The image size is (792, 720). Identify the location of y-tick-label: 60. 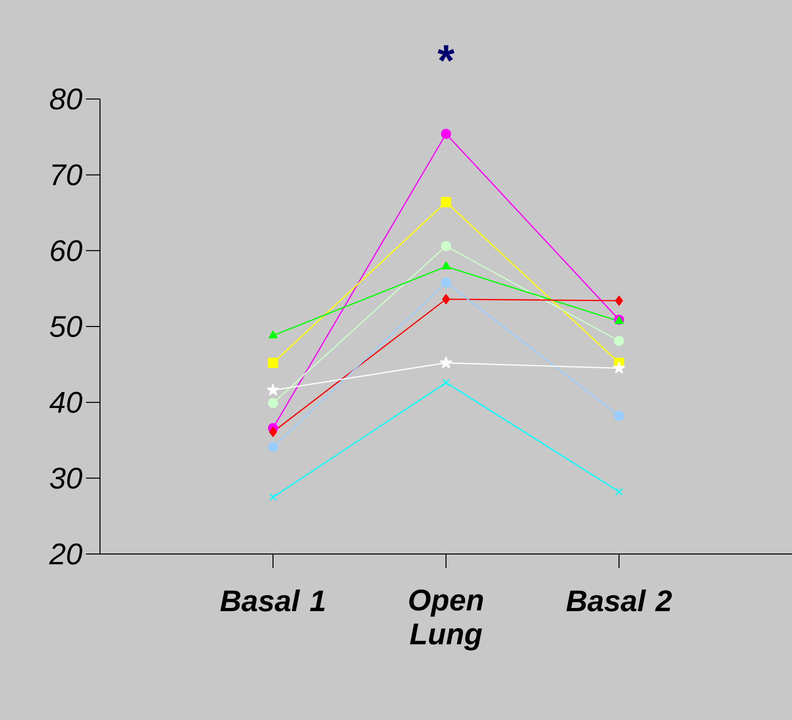
(66, 251).